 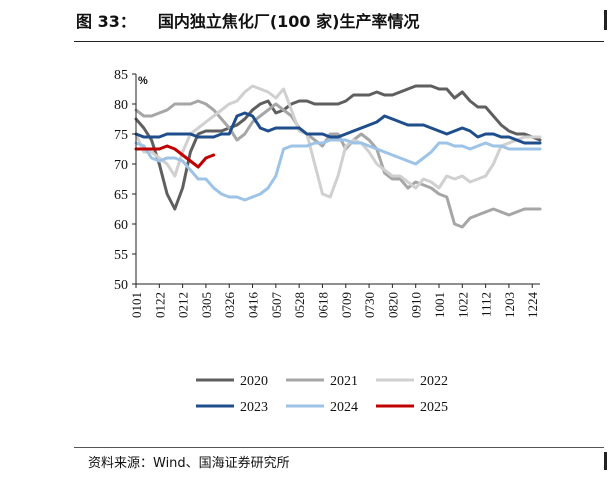 I want to click on source-note: 资料来源：Wind、国海证券研究所, so click(x=189, y=463).